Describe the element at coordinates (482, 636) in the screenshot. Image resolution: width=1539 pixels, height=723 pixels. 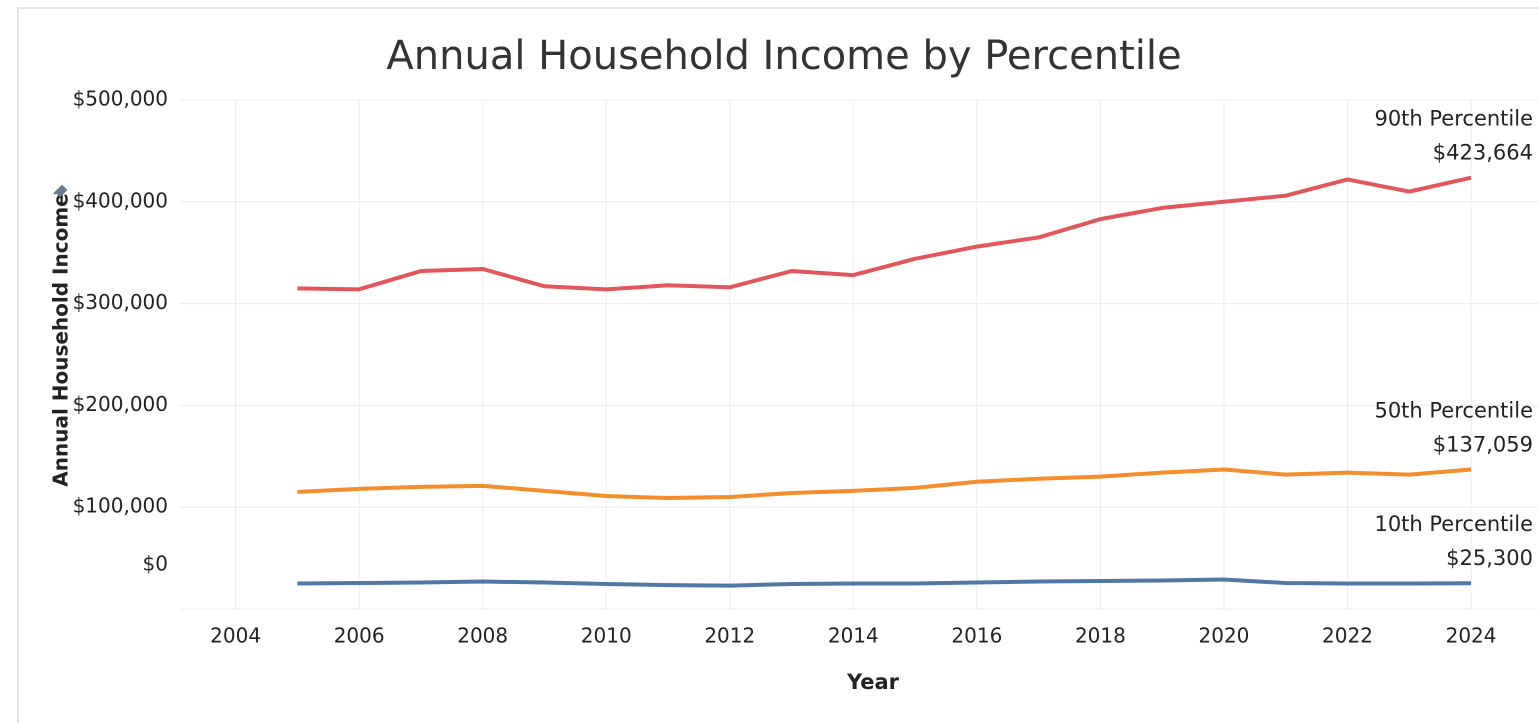
I see `x-tick-label: 2008` at that location.